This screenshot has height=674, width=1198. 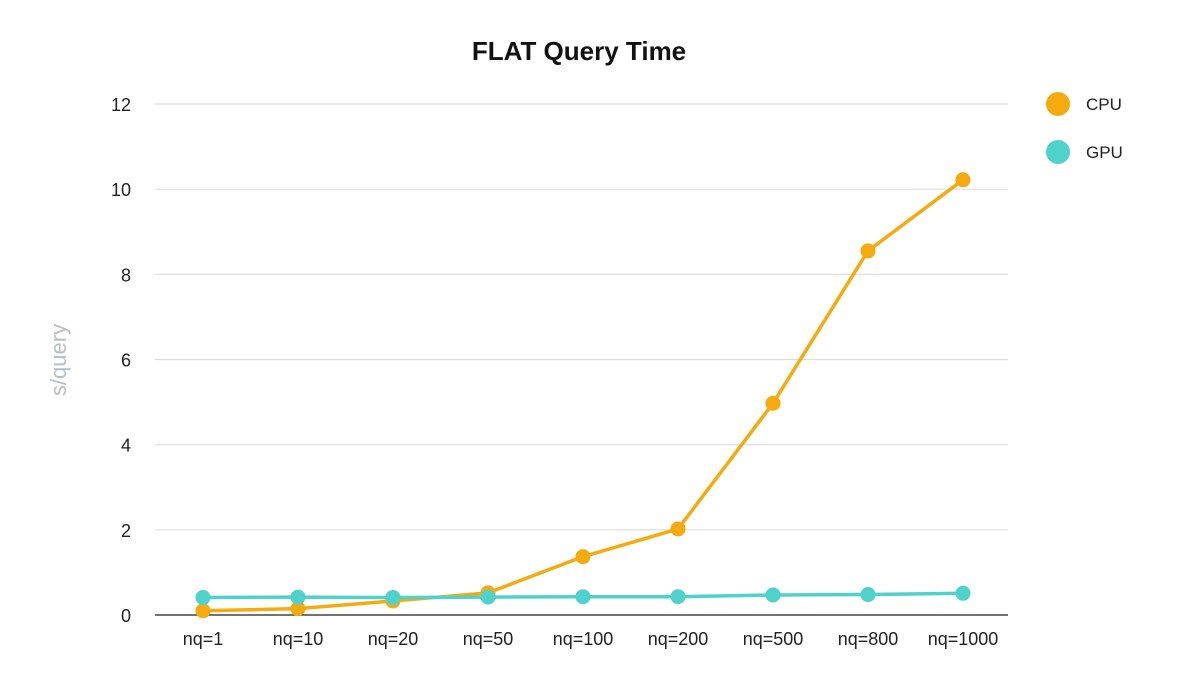 I want to click on x-tick-label: nq=500, so click(x=773, y=639).